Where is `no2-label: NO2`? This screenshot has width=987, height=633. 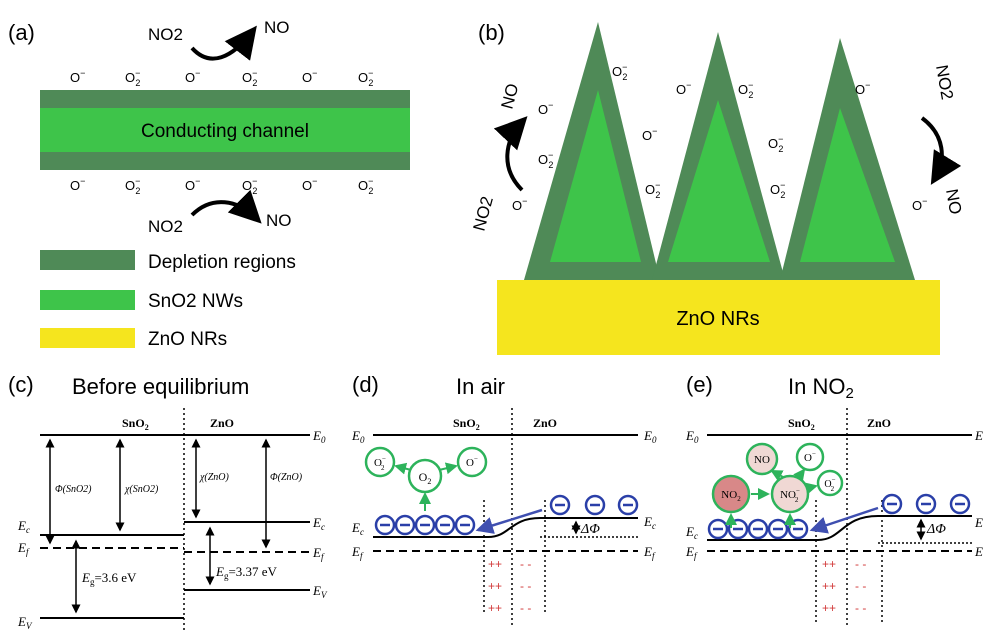 no2-label: NO2 is located at coordinates (731, 496).